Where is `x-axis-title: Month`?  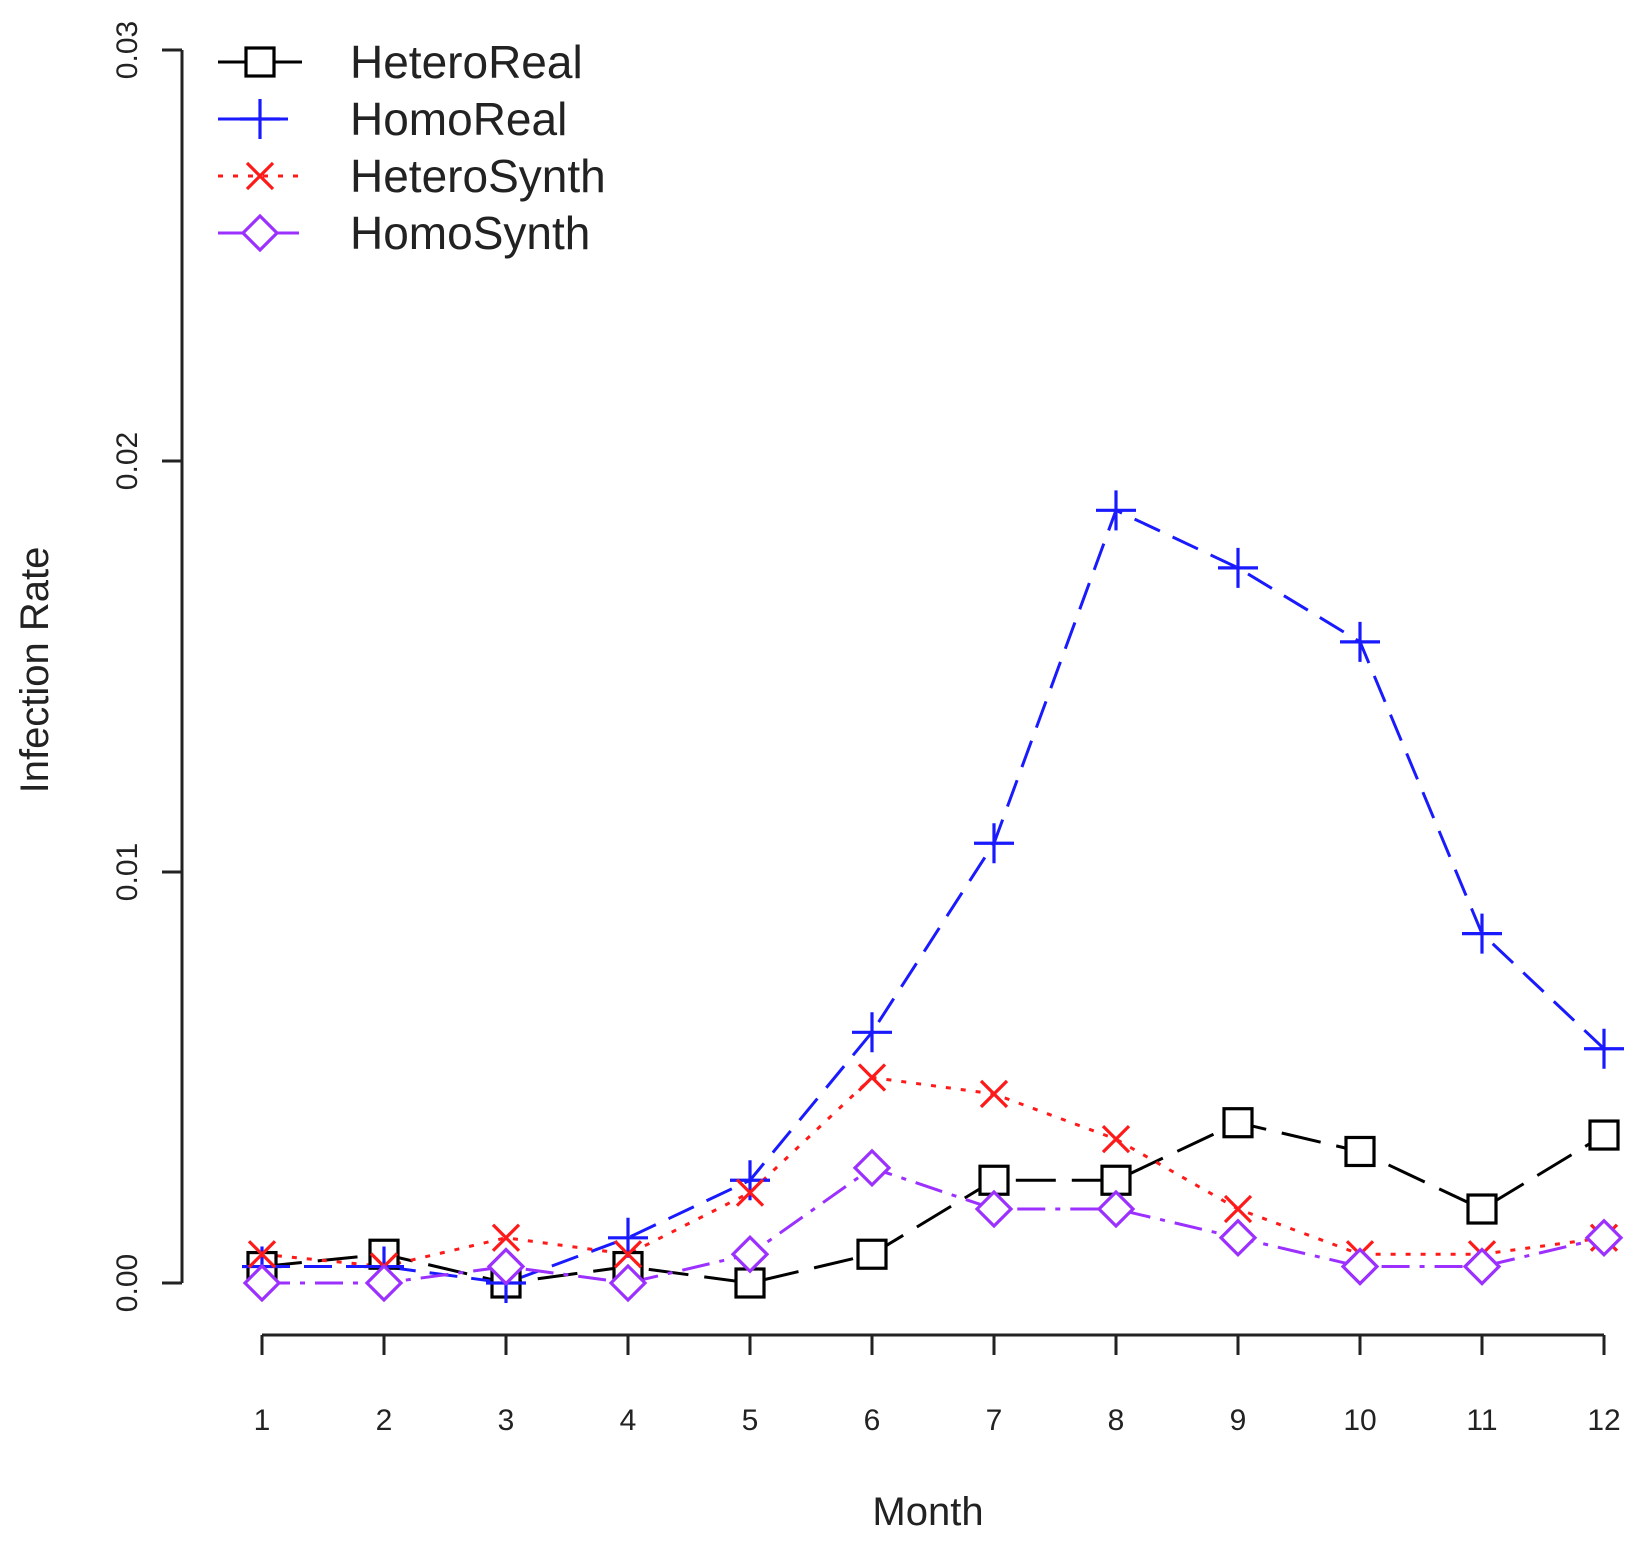
x-axis-title: Month is located at coordinates (927, 1512).